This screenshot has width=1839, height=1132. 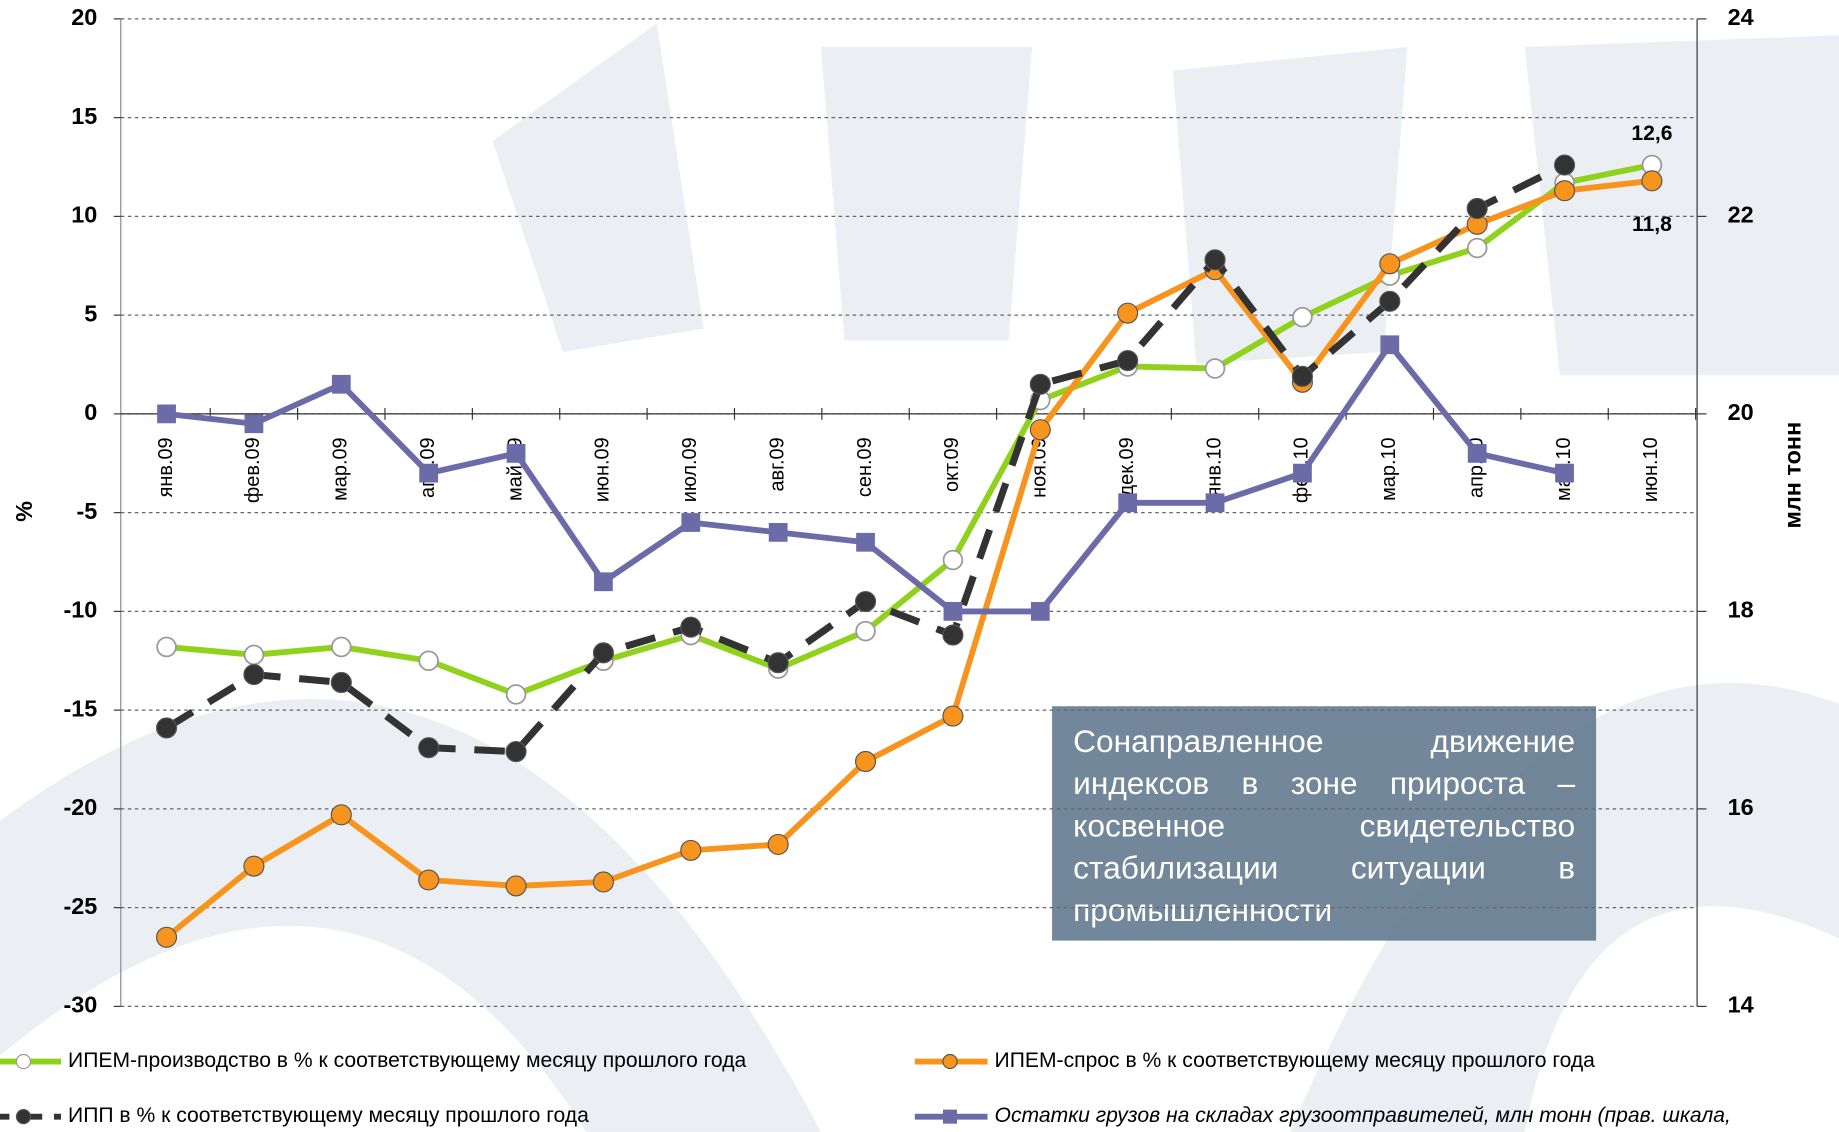 What do you see at coordinates (690, 469) in the screenshot?
I see `x-tick-label: июл.09` at bounding box center [690, 469].